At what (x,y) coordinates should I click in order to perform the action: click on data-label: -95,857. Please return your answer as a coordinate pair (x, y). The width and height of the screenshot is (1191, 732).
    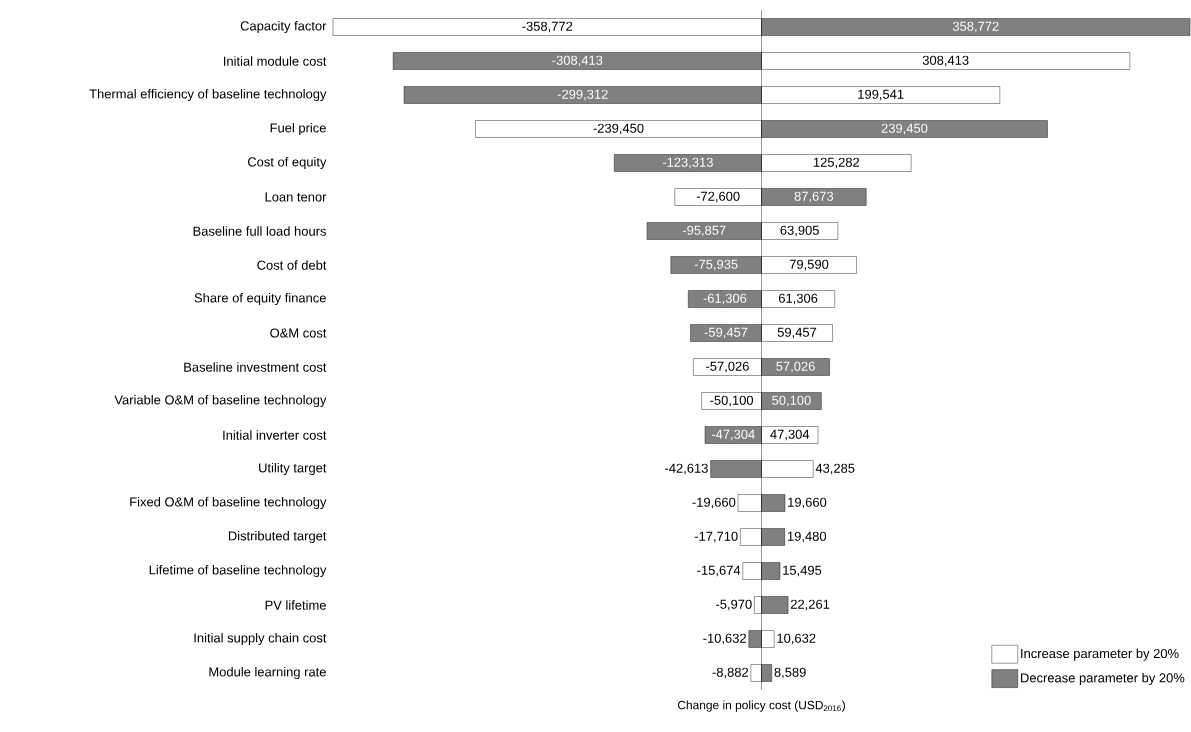
    Looking at the image, I should click on (704, 231).